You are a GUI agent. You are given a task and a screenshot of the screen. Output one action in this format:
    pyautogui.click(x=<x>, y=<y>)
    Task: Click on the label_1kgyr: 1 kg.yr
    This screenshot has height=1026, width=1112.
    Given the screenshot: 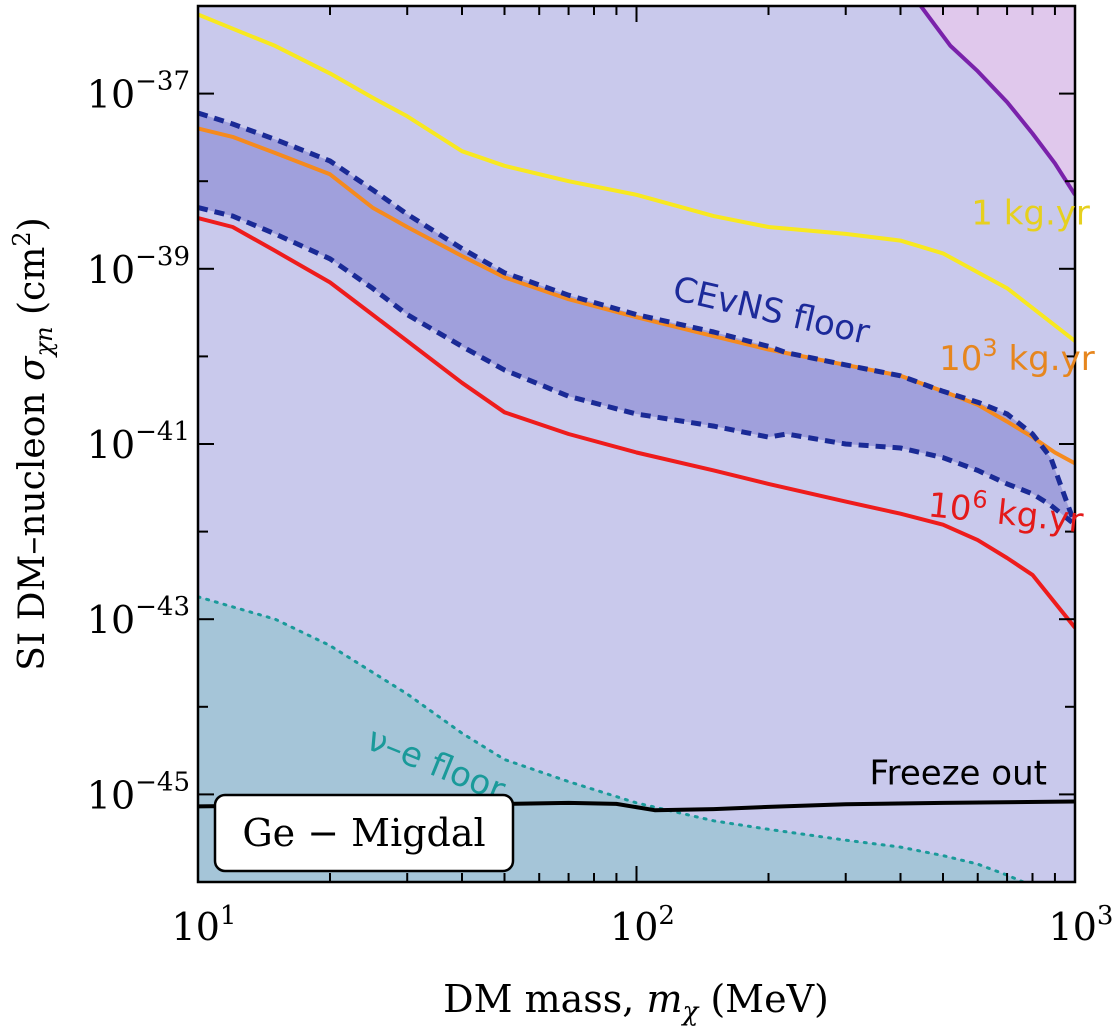 What is the action you would take?
    pyautogui.click(x=1030, y=214)
    